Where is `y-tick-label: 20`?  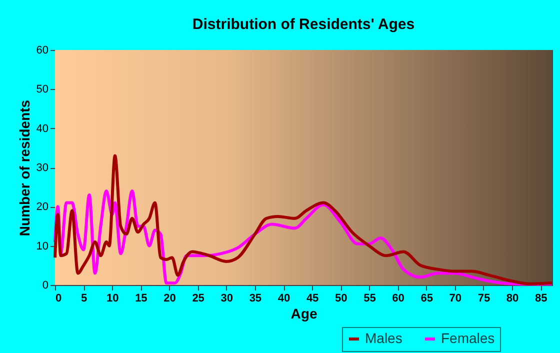
y-tick-label: 20 is located at coordinates (42, 207).